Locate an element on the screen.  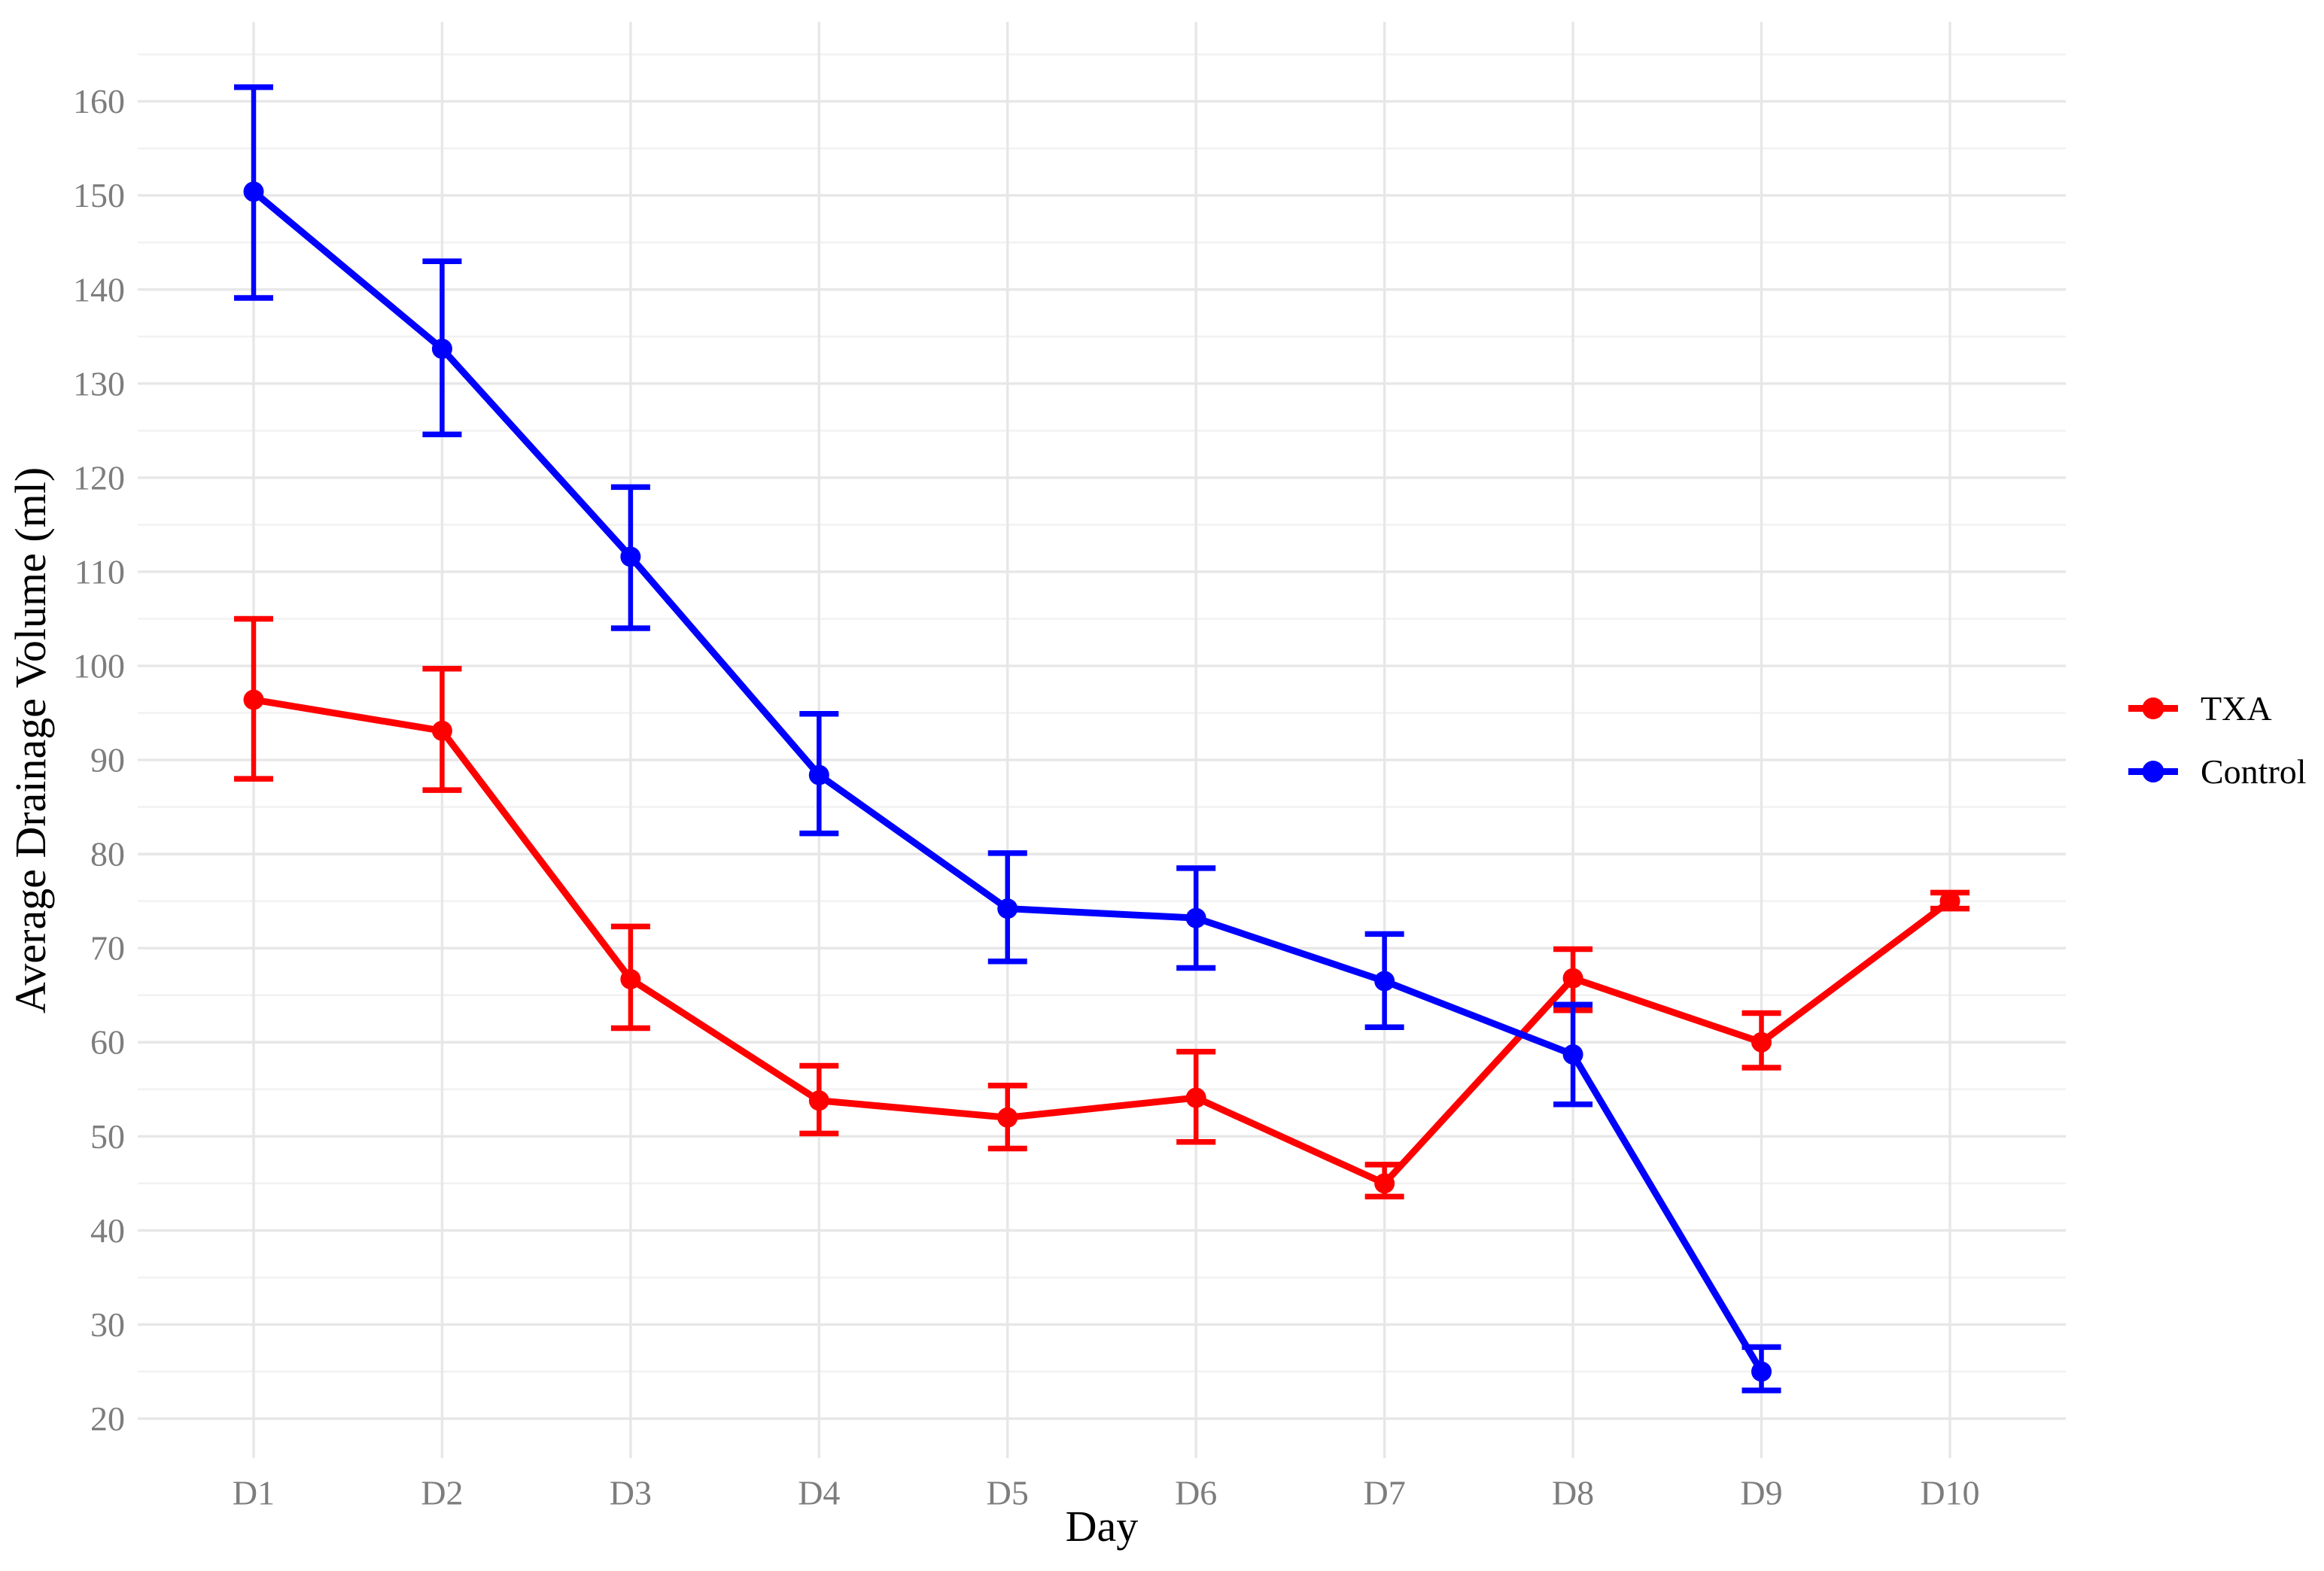
legend-label-Control: Control is located at coordinates (2254, 771).